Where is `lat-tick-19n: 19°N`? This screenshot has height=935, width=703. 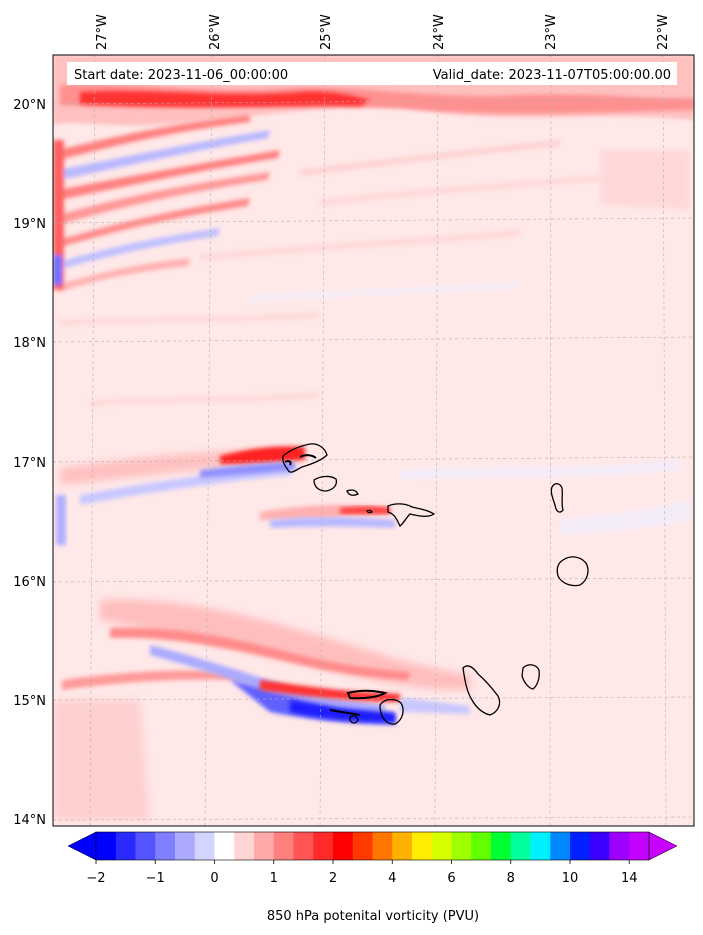 lat-tick-19n: 19°N is located at coordinates (29, 224).